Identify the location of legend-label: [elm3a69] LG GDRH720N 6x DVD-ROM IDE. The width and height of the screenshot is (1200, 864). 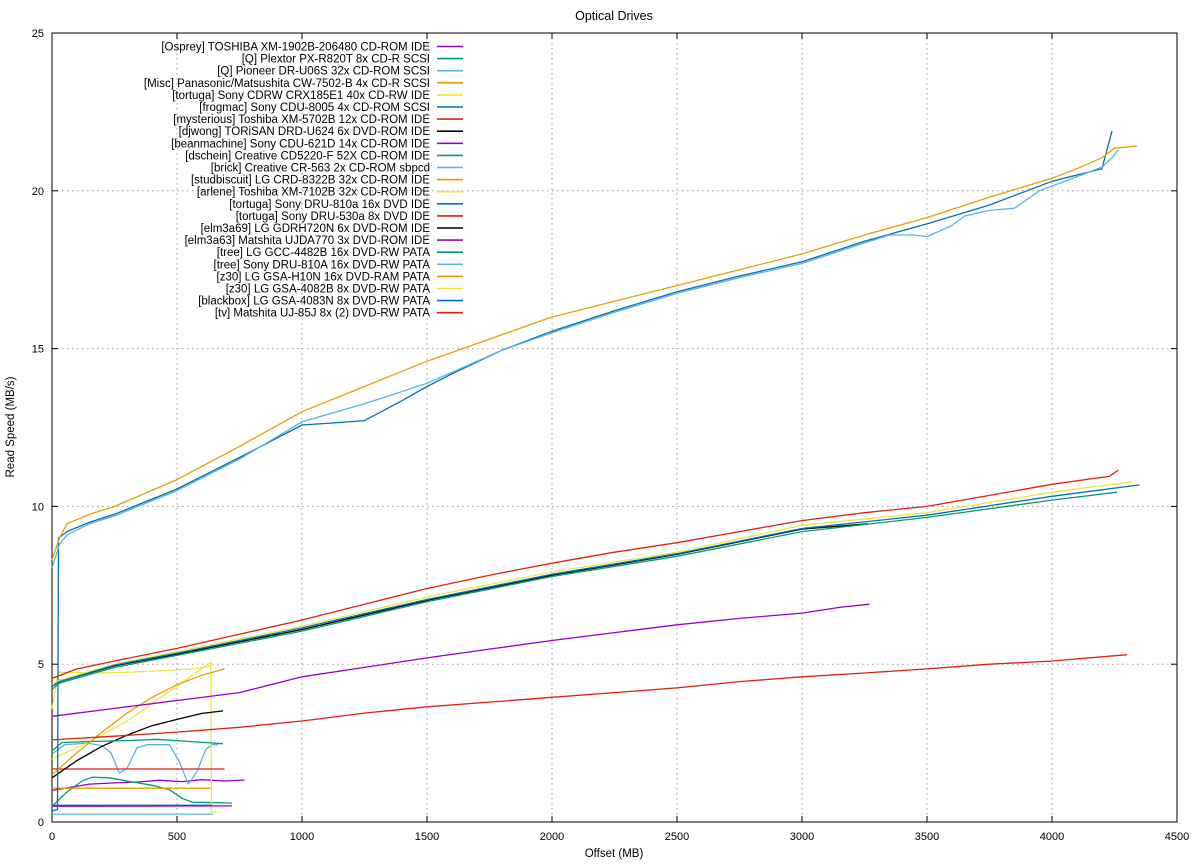
(316, 229).